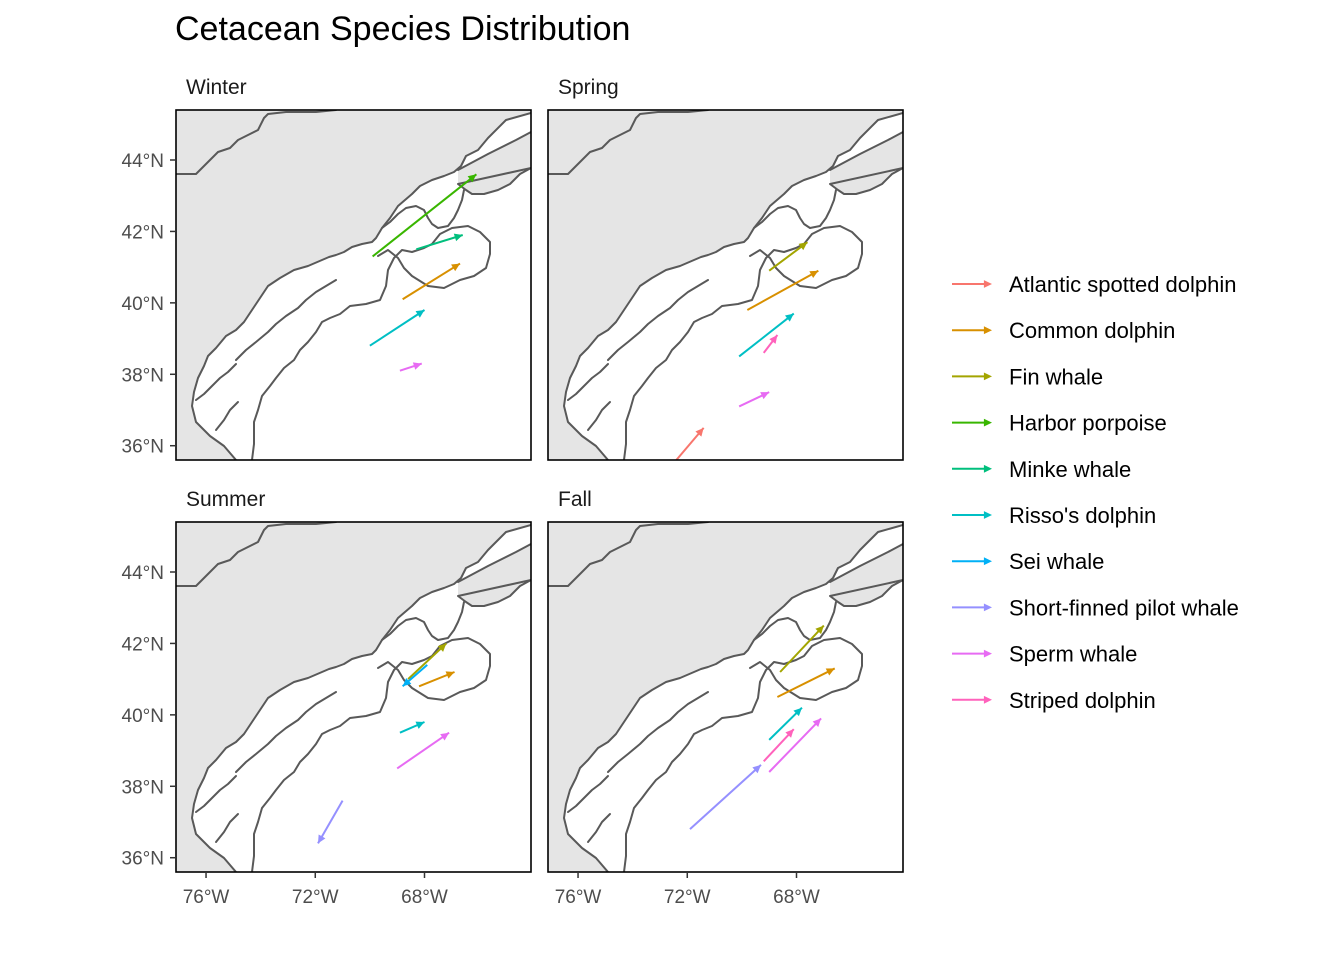 The width and height of the screenshot is (1344, 960). Describe the element at coordinates (472, 178) in the screenshot. I see `arrow-harbor-porpoise-head` at that location.